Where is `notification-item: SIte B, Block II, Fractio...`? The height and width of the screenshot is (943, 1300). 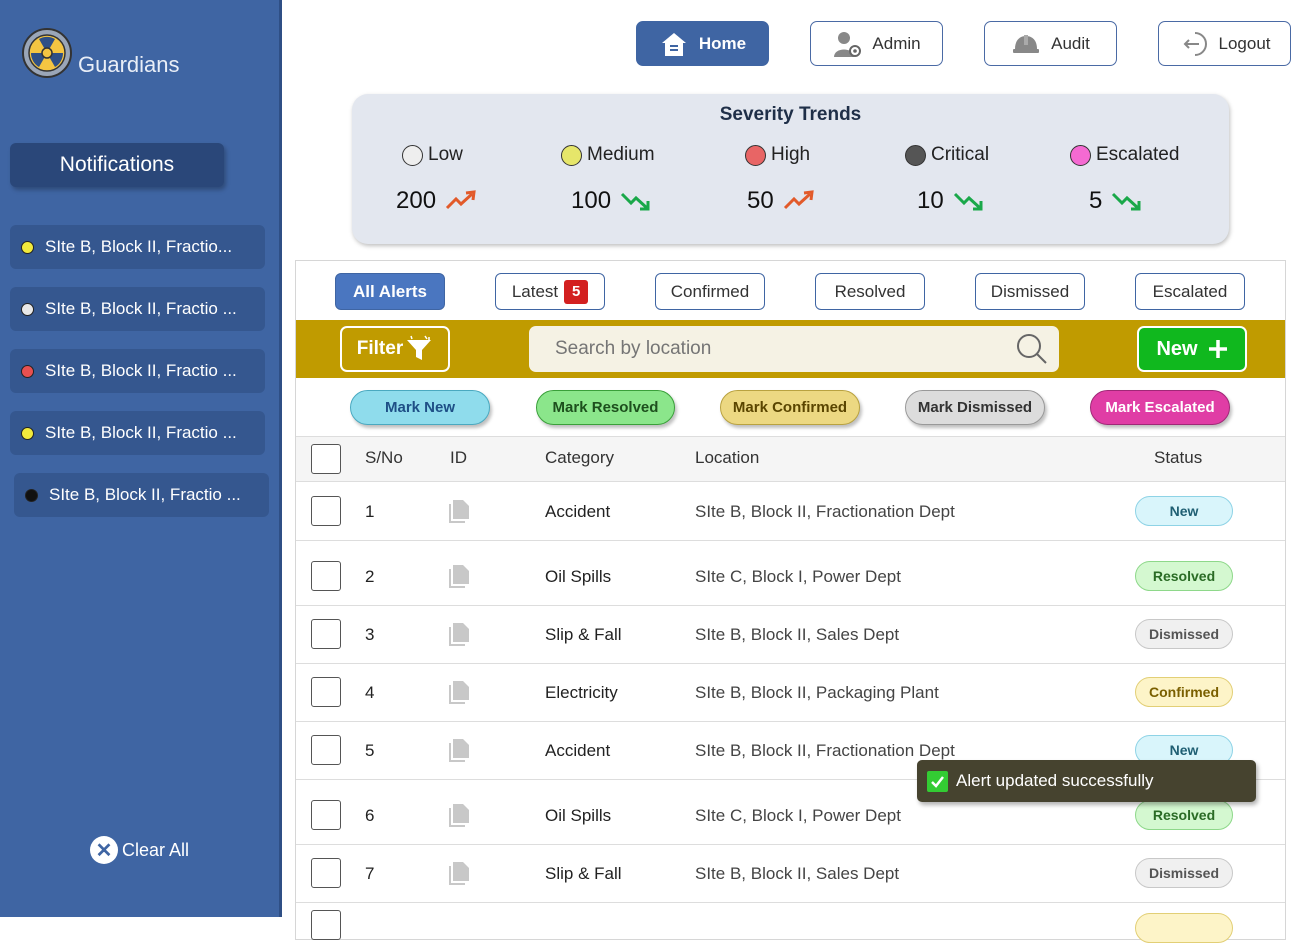 notification-item: SIte B, Block II, Fractio... is located at coordinates (137, 247).